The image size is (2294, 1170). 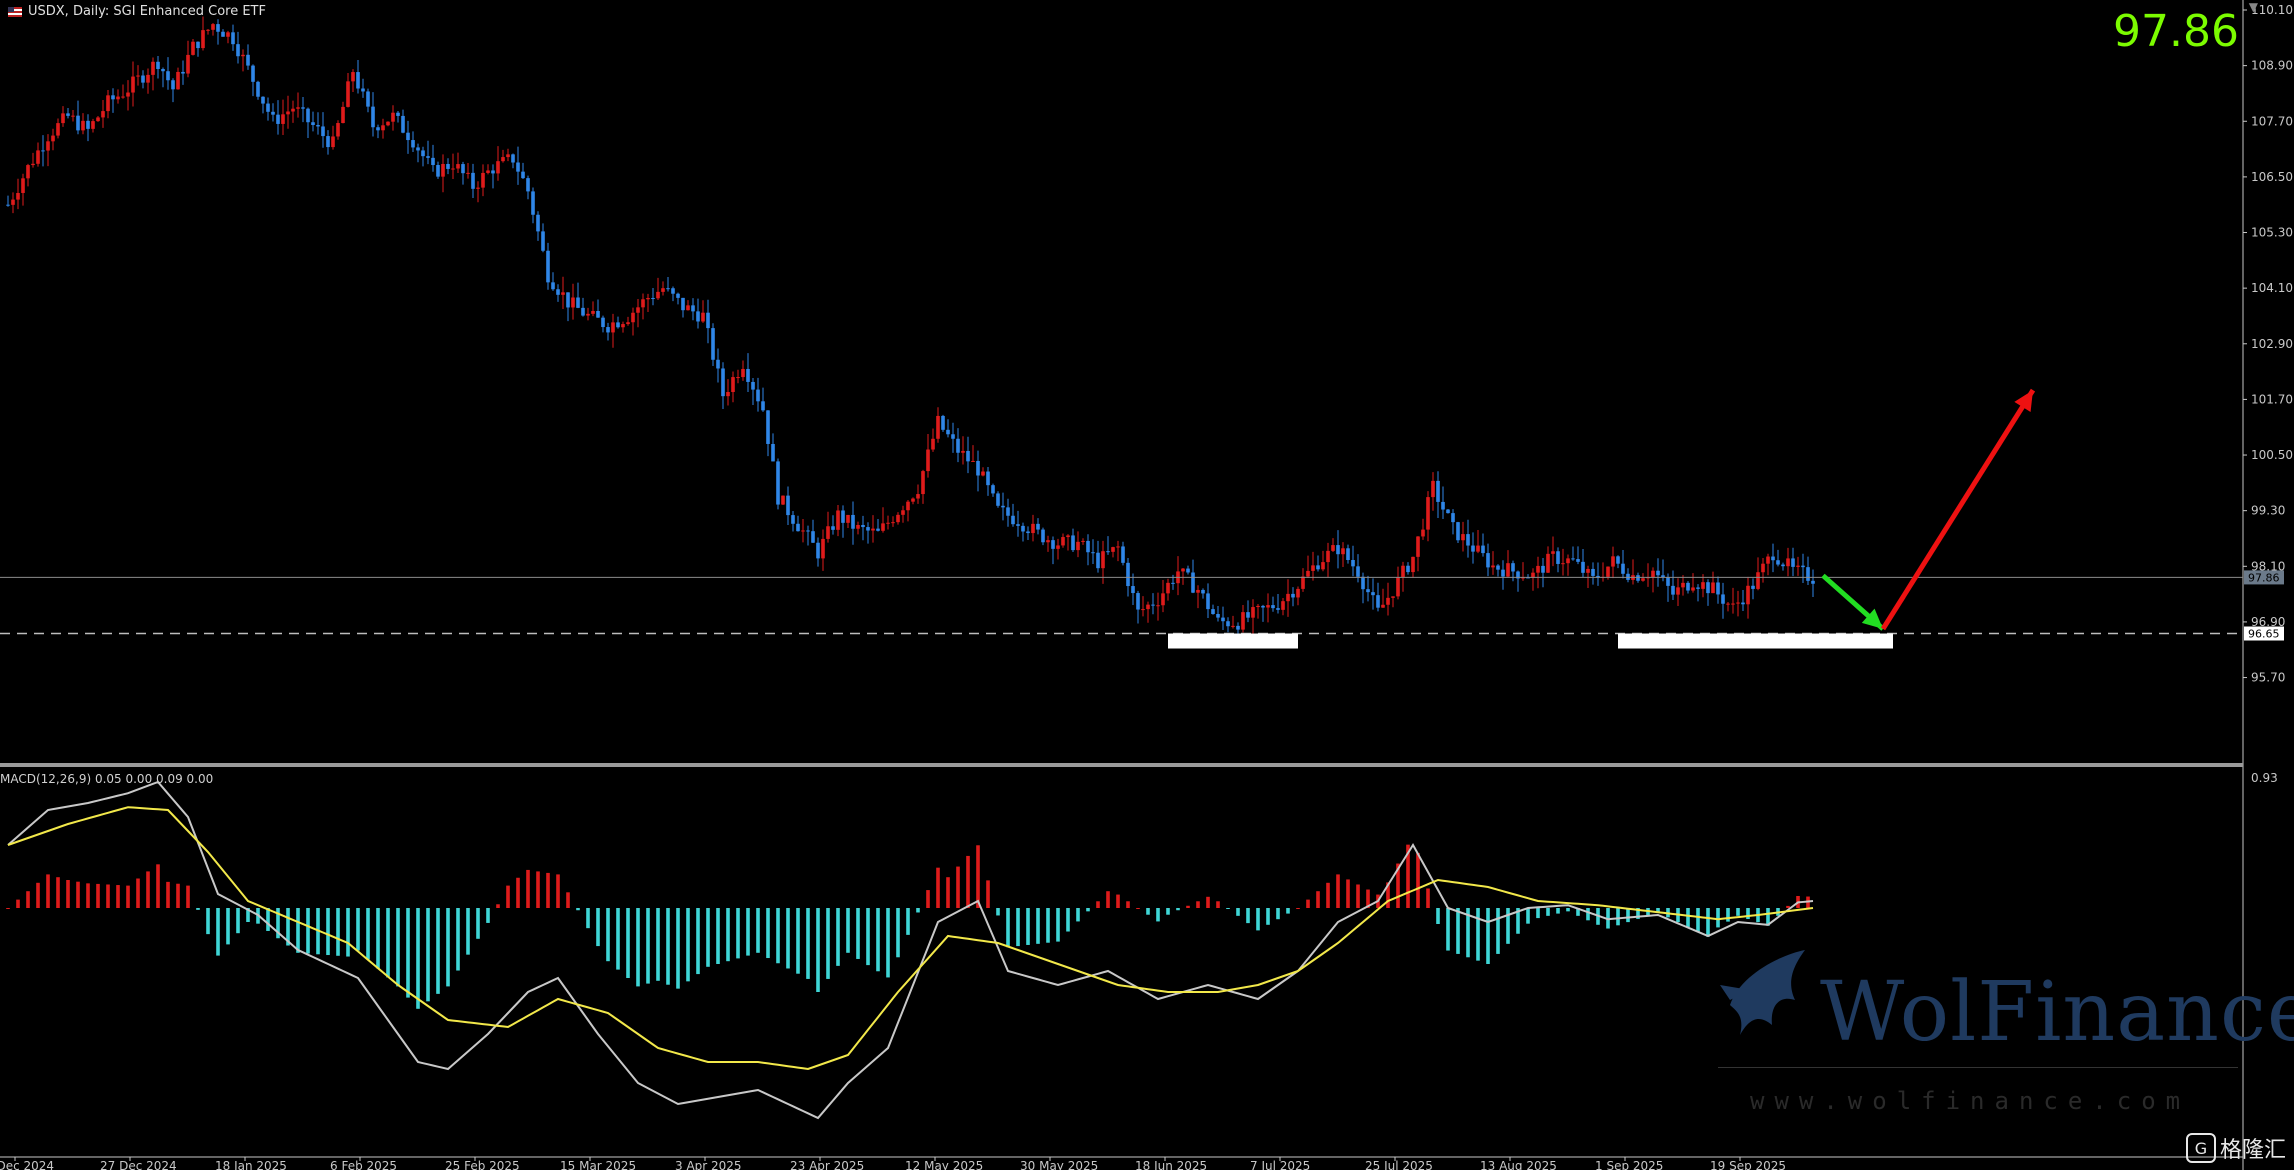 I want to click on watermark-brand: WolFinance, so click(x=2057, y=1012).